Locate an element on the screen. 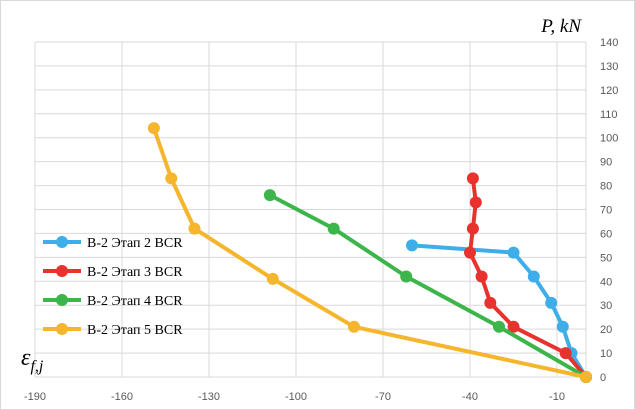 The height and width of the screenshot is (410, 635). legend-entry: B-2 Этап 3 BCR is located at coordinates (113, 272).